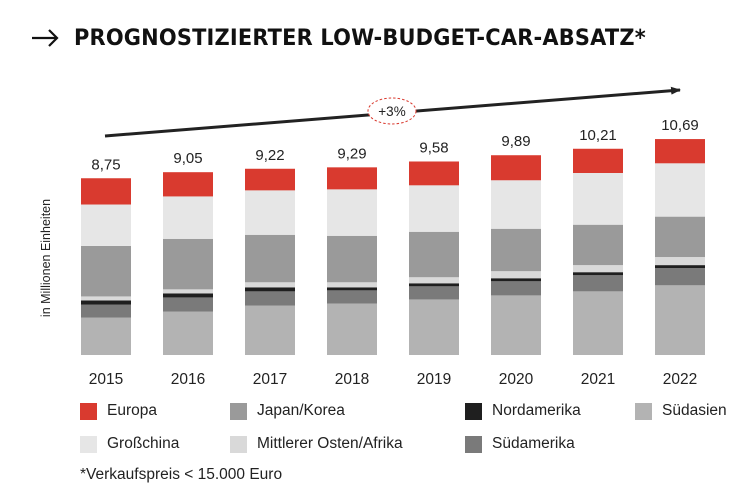  Describe the element at coordinates (270, 285) in the screenshot. I see `bar-segment-mittlerer-osten-afrika-2017` at that location.